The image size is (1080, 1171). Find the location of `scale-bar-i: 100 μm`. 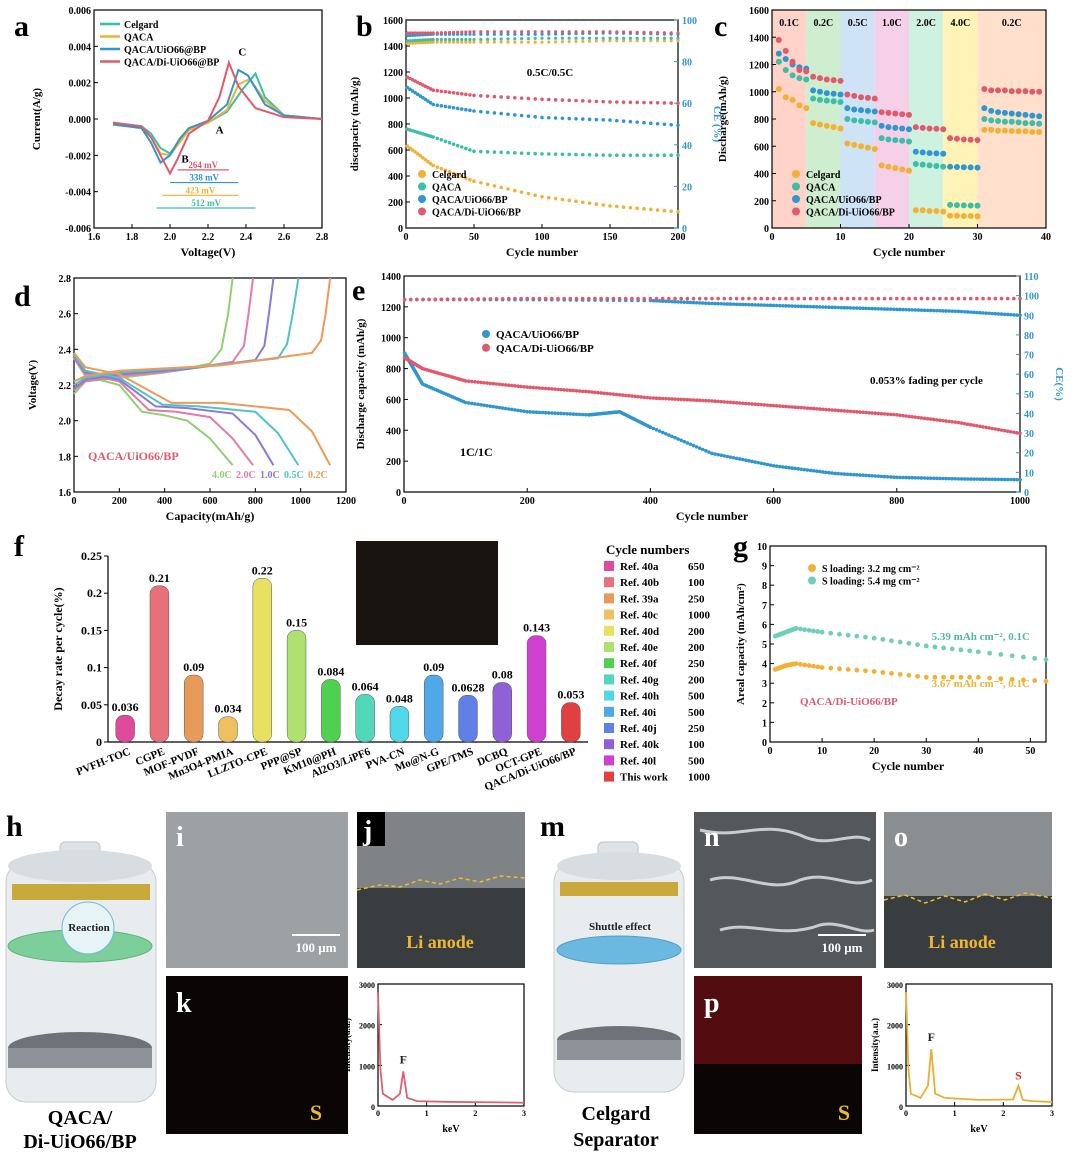

scale-bar-i: 100 μm is located at coordinates (316, 947).